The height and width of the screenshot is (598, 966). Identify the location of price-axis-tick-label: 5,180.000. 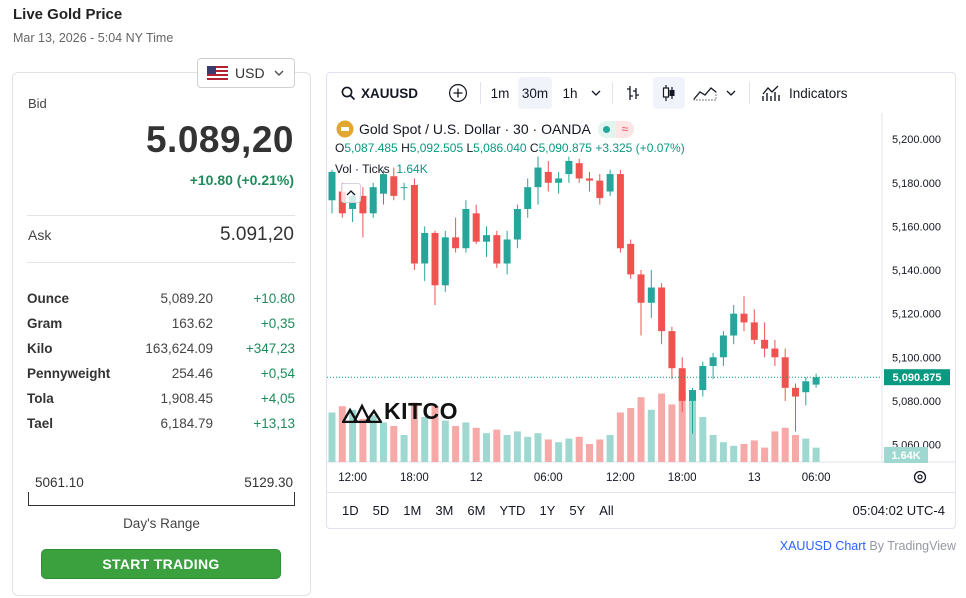
(916, 184).